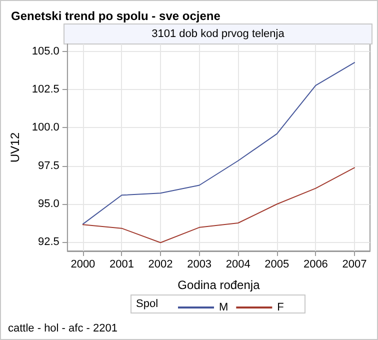 This screenshot has height=340, width=378. What do you see at coordinates (238, 264) in the screenshot?
I see `x-tick-label: 2004` at bounding box center [238, 264].